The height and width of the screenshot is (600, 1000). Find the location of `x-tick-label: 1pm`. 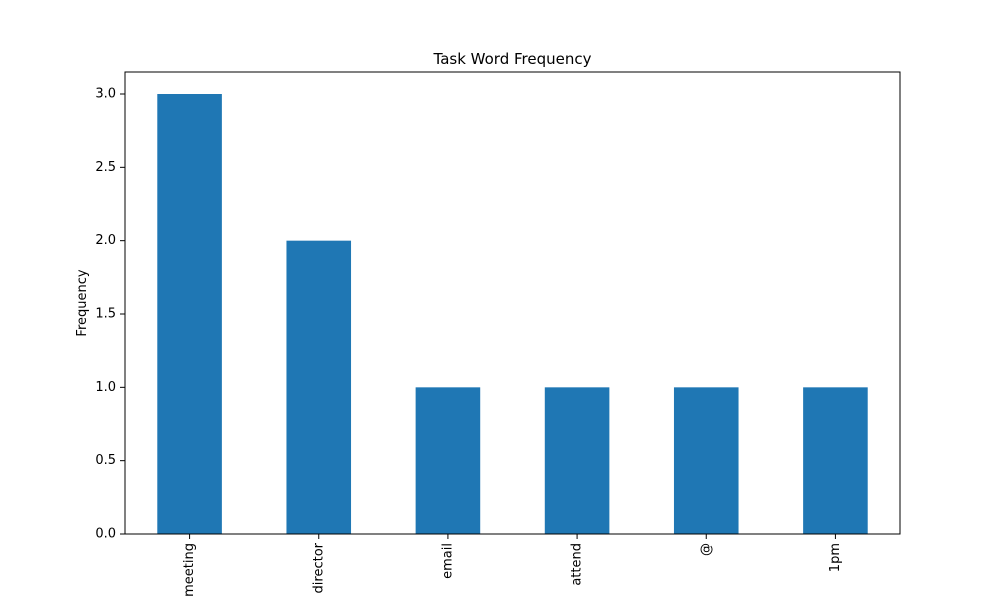

x-tick-label: 1pm is located at coordinates (835, 557).